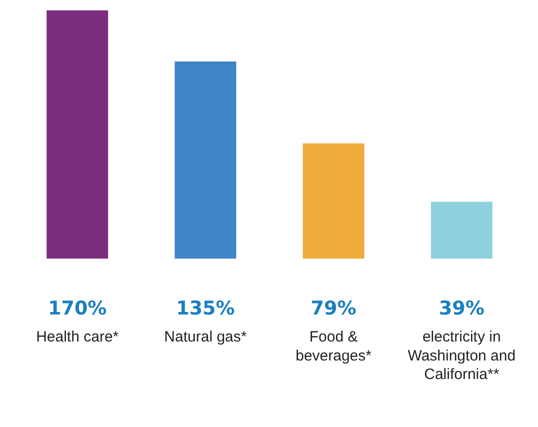  I want to click on x-tick-label: Food & beverages*, so click(334, 346).